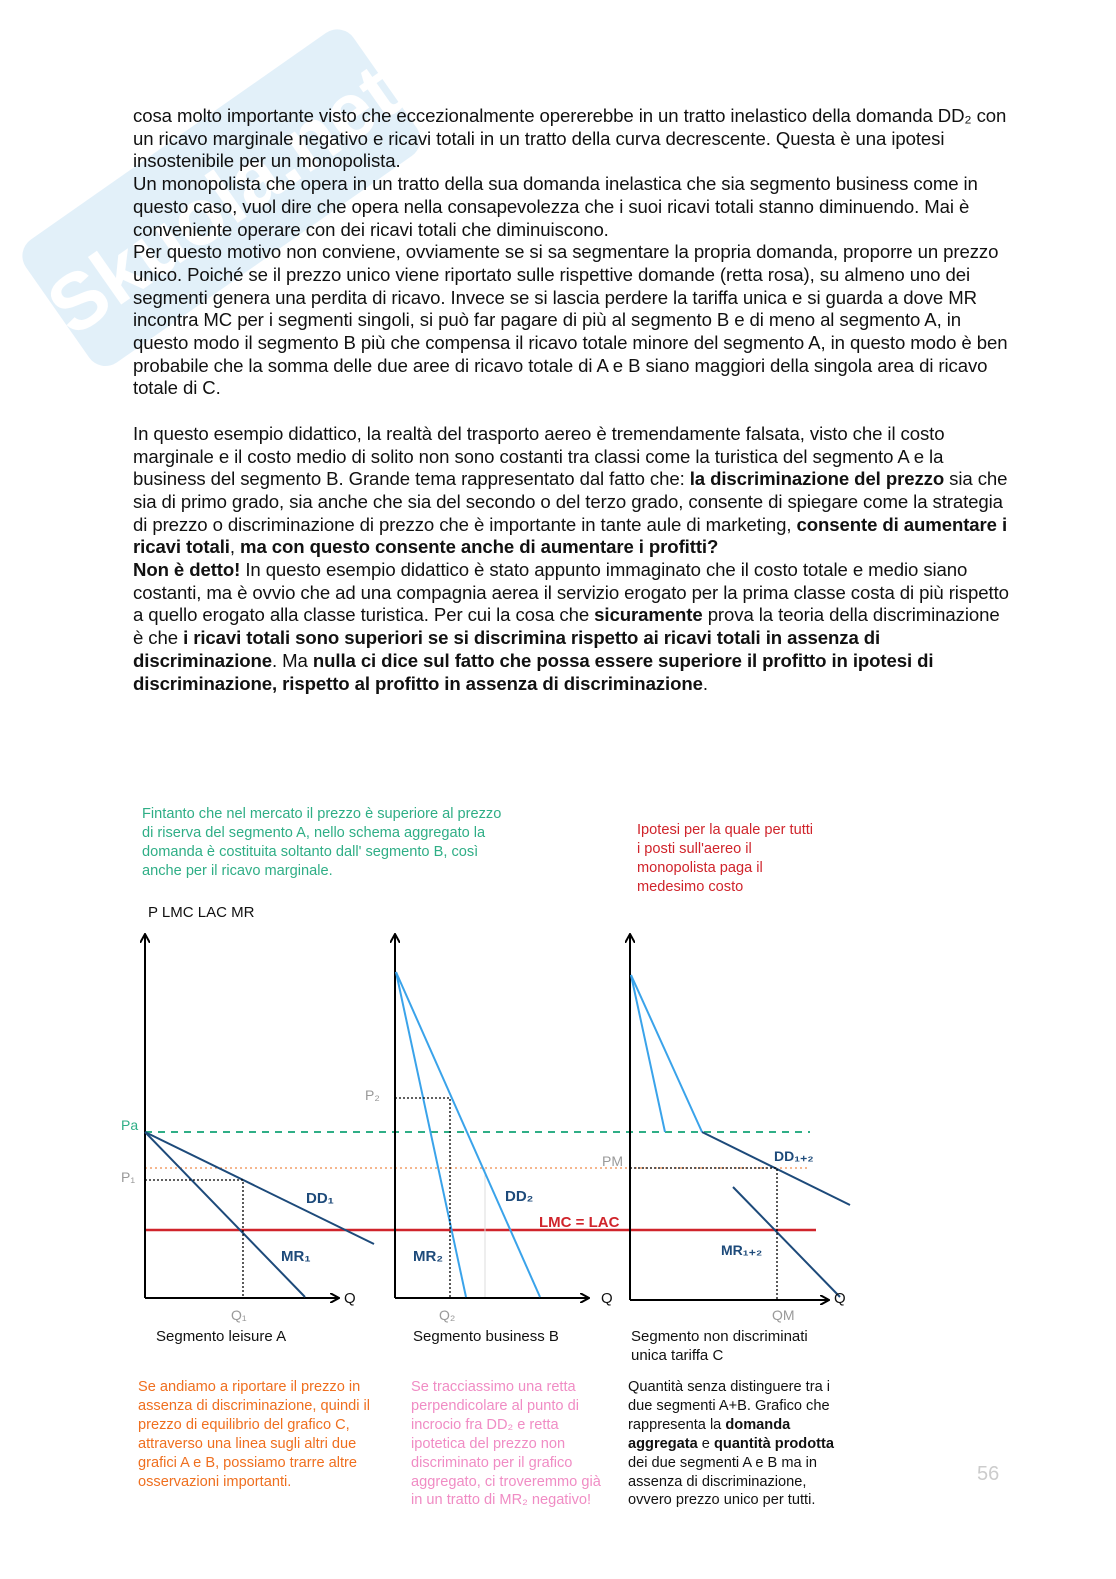 This screenshot has height=1579, width=1116. I want to click on mr12-label: MR₁₊₂, so click(741, 1250).